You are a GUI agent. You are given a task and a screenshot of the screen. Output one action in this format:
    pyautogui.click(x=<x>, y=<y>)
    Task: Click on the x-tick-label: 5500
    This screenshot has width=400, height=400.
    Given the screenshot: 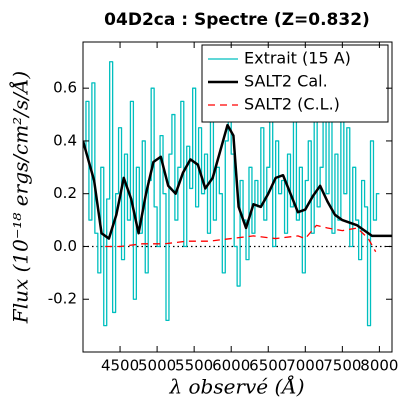 What is the action you would take?
    pyautogui.click(x=194, y=366)
    